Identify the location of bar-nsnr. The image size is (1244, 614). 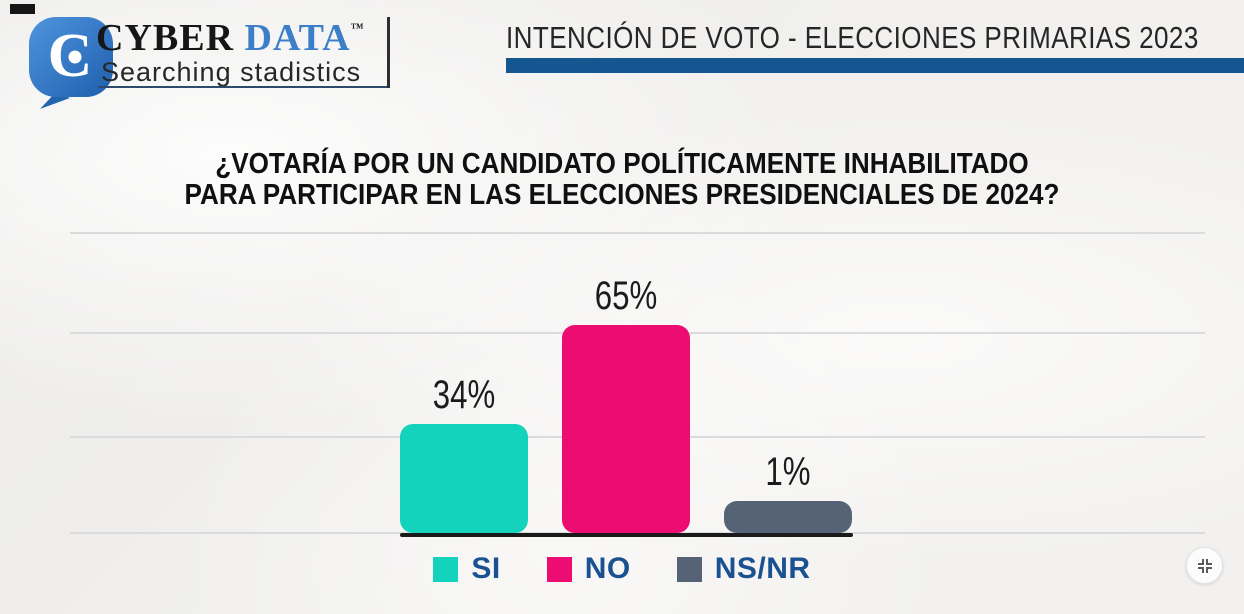
(788, 517).